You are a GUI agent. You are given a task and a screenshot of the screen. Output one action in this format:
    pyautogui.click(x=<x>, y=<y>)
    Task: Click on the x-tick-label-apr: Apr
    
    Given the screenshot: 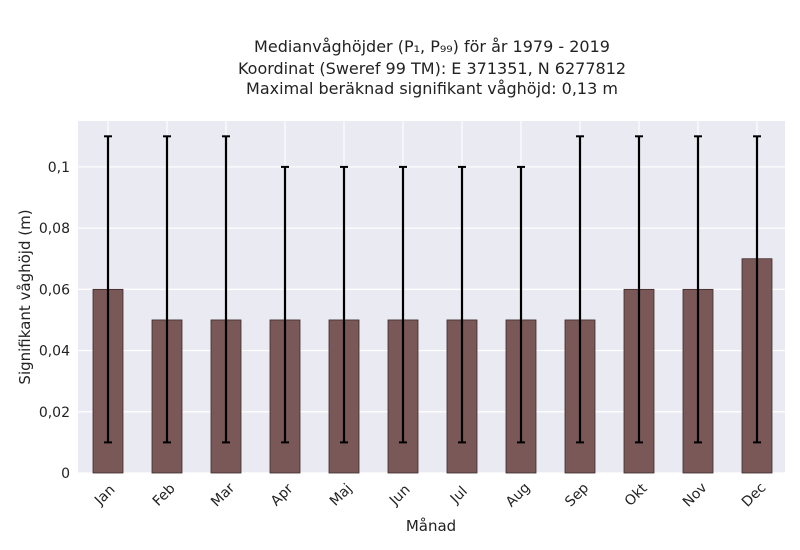 What is the action you would take?
    pyautogui.click(x=282, y=495)
    